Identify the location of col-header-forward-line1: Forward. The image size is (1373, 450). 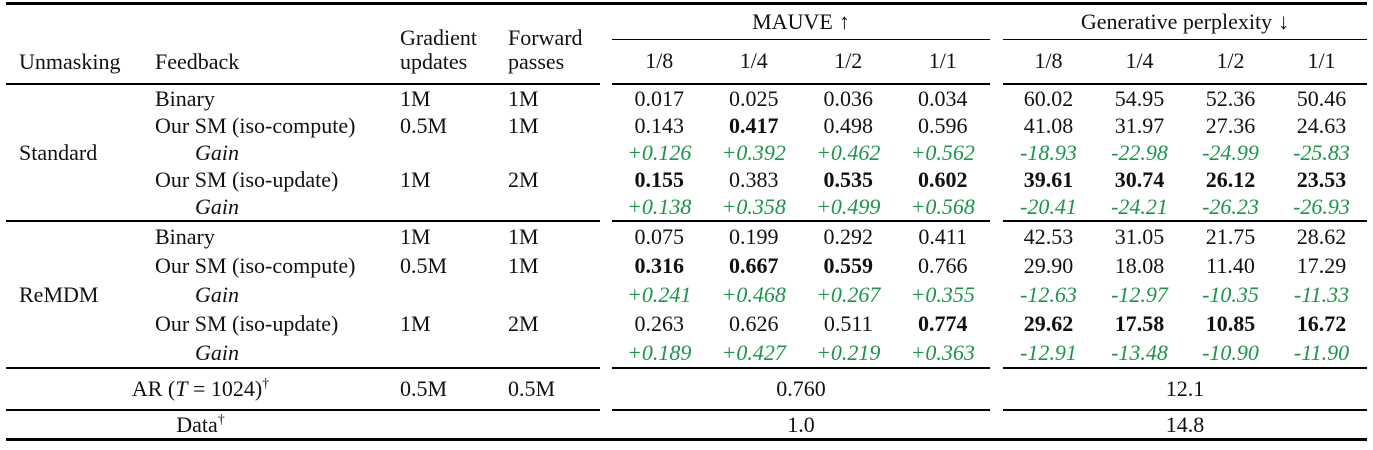
(545, 37).